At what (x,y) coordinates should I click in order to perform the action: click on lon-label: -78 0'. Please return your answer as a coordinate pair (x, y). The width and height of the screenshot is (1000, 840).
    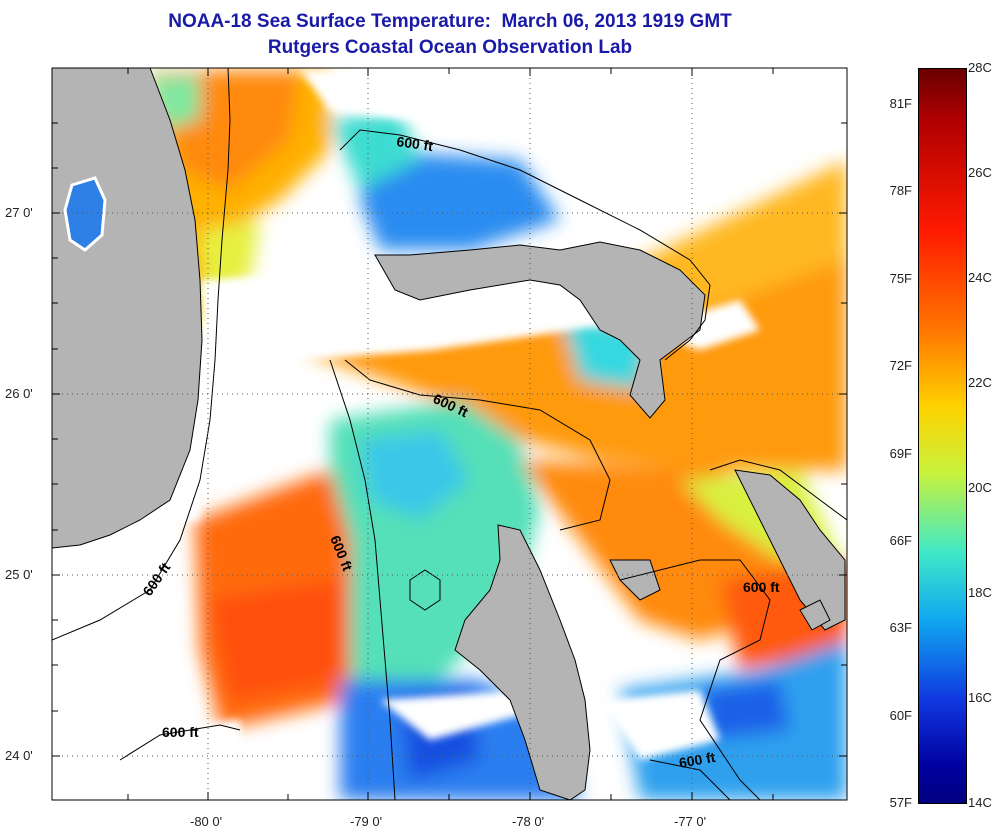
    Looking at the image, I should click on (528, 821).